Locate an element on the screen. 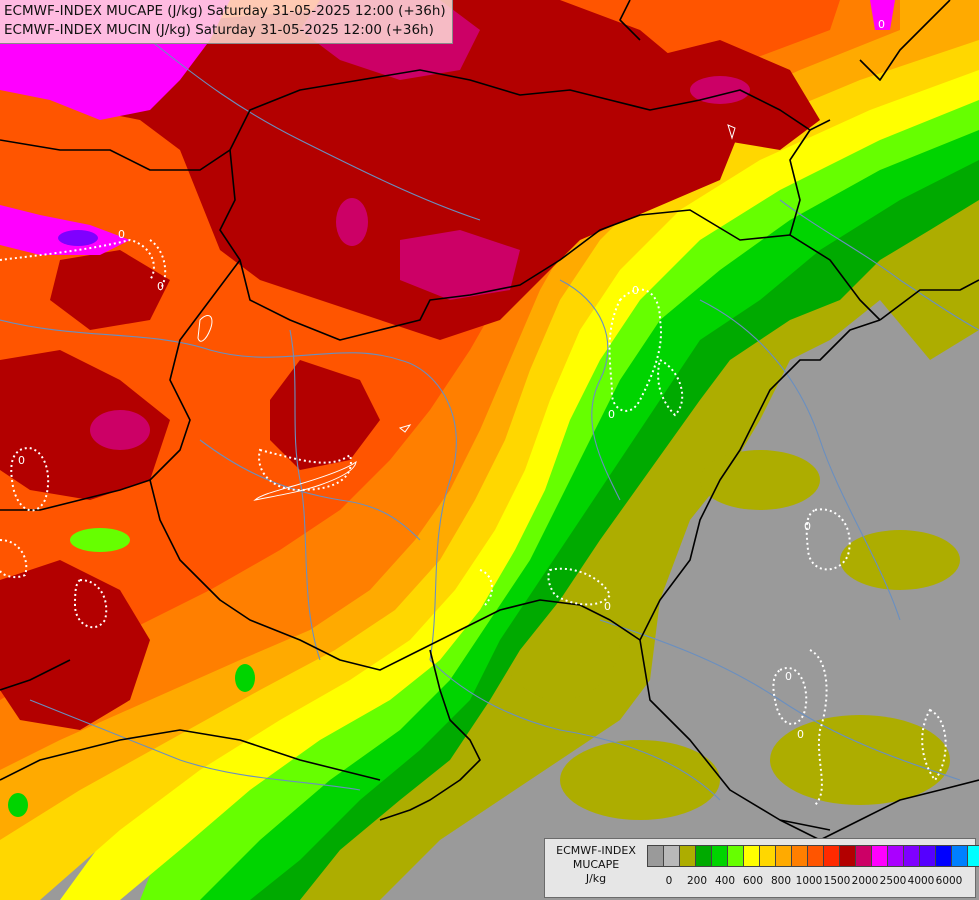 This screenshot has width=979, height=900. legend-tick-label: 0 is located at coordinates (669, 881).